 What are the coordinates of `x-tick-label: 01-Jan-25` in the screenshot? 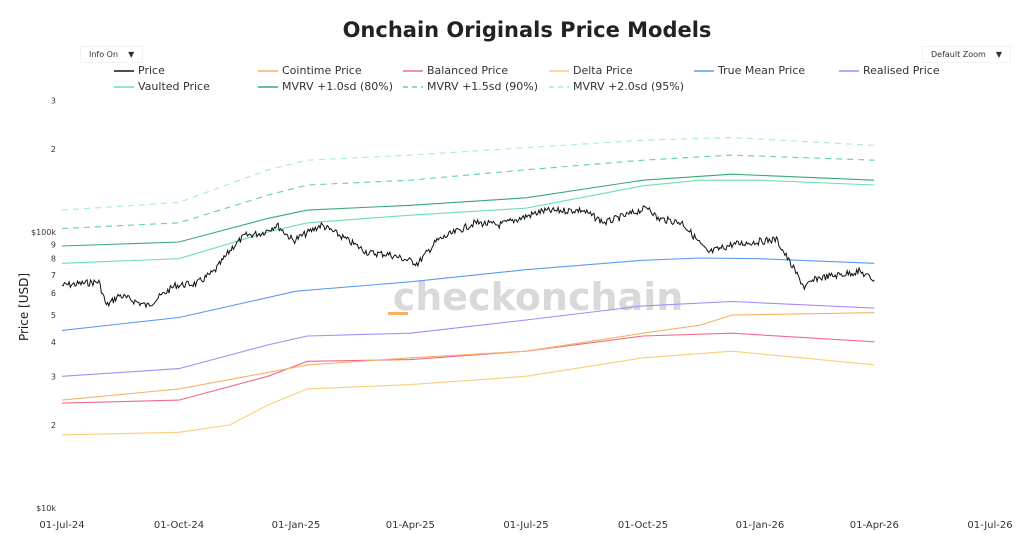 It's located at (296, 525).